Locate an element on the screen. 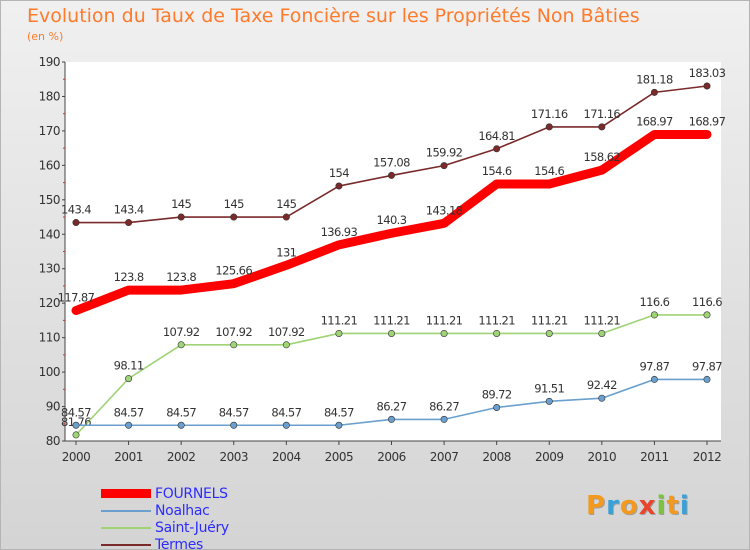  x-tick-label: 2008 is located at coordinates (496, 457).